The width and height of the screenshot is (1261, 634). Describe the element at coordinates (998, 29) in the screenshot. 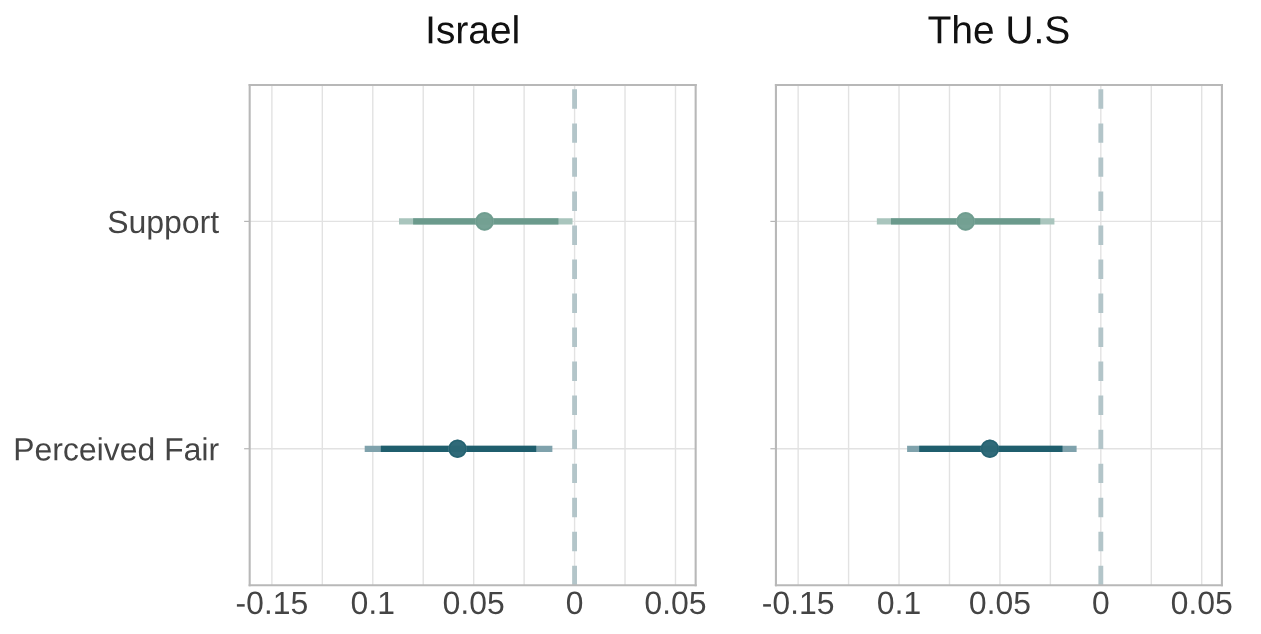

I see `chart-title: The U.S` at that location.